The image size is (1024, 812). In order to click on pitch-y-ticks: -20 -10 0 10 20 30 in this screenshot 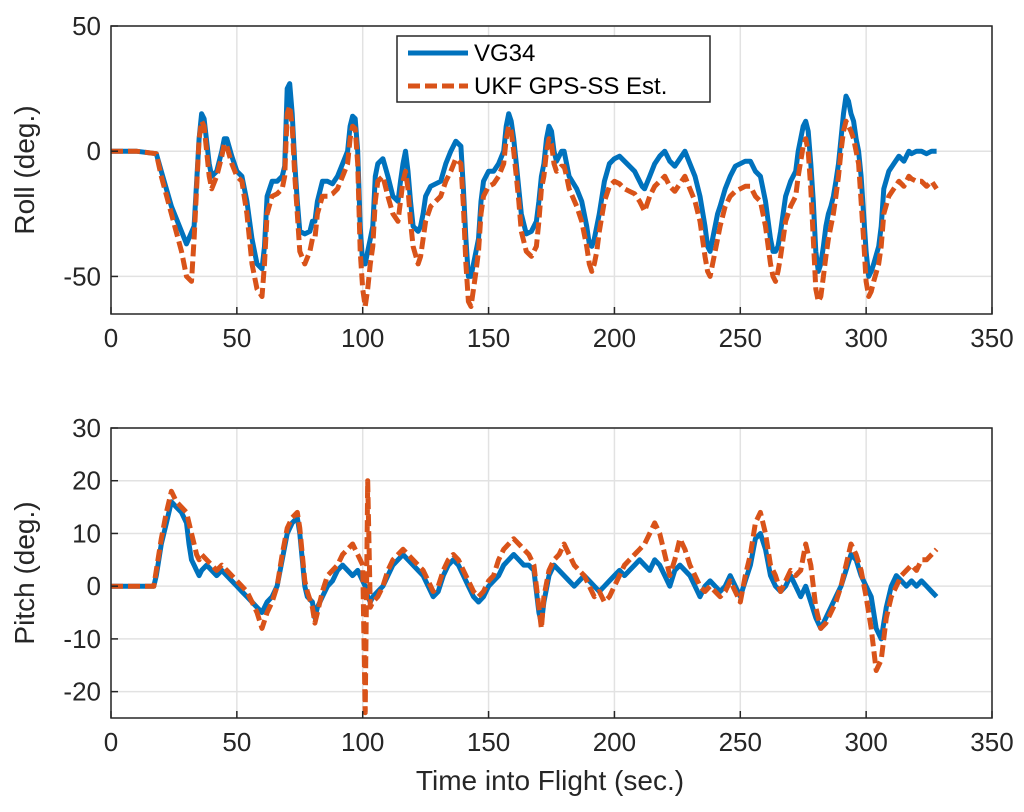, I will do `click(90, 560)`.